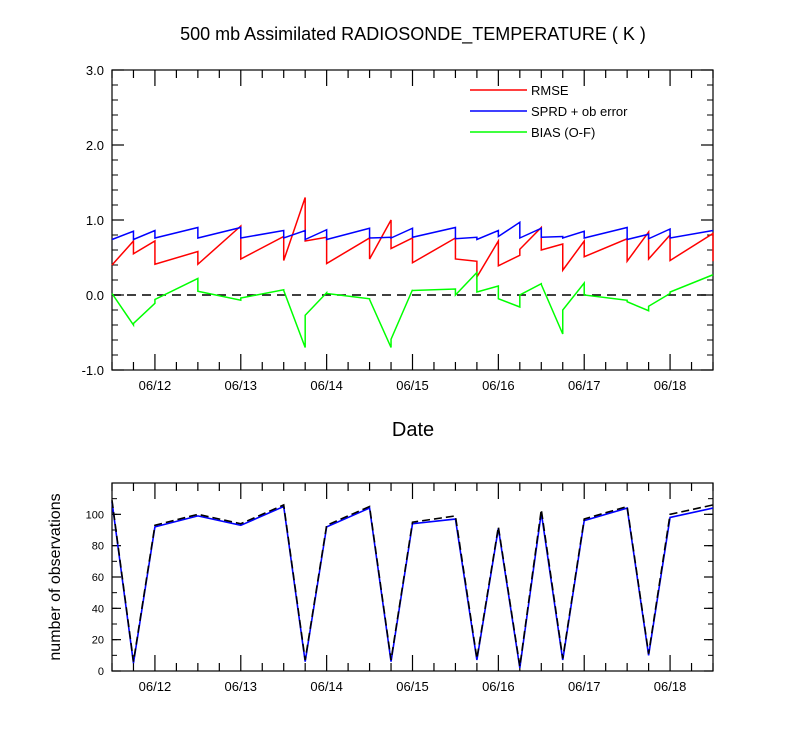  I want to click on x-axis-label: Date, so click(413, 430).